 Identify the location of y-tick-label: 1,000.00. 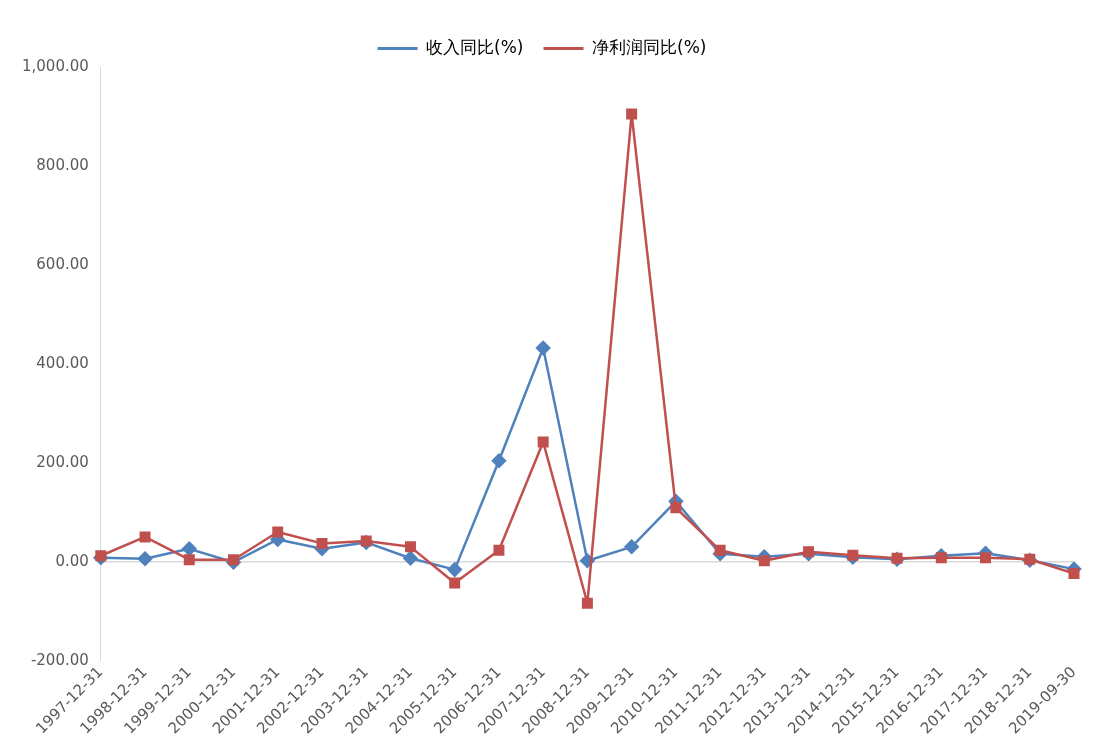
(55, 65).